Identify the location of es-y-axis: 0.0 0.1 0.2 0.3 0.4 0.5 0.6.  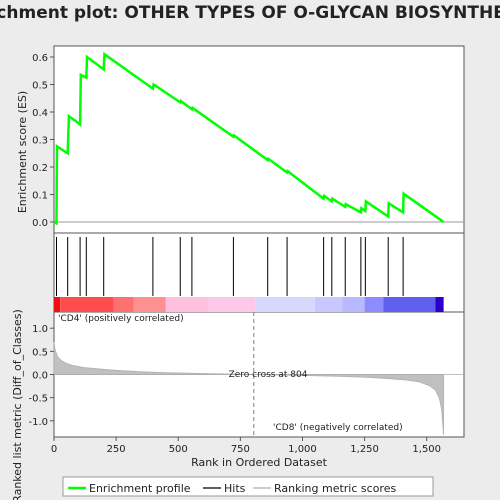
(43, 141).